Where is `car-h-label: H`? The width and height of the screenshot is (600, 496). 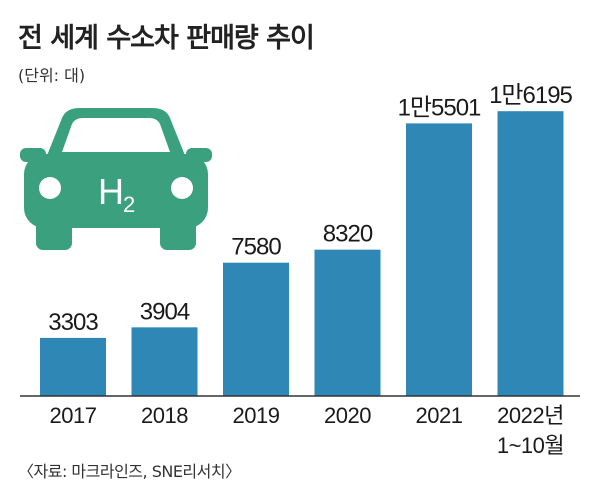 car-h-label: H is located at coordinates (111, 191).